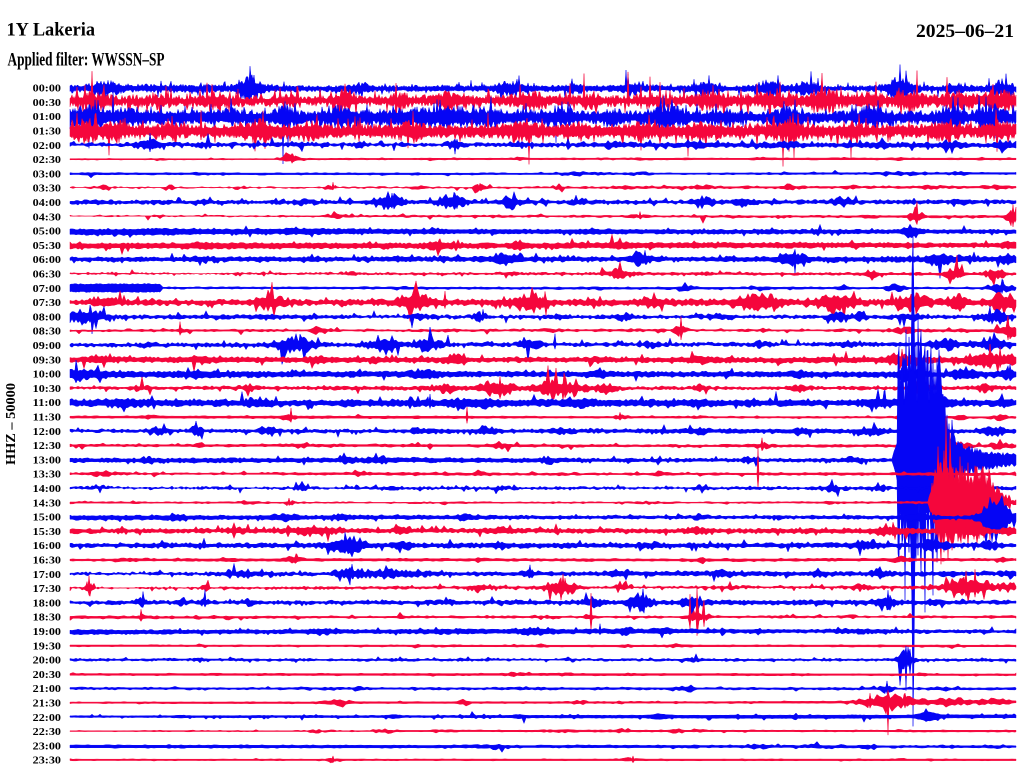  What do you see at coordinates (47, 518) in the screenshot?
I see `svg-text: 15:00` at bounding box center [47, 518].